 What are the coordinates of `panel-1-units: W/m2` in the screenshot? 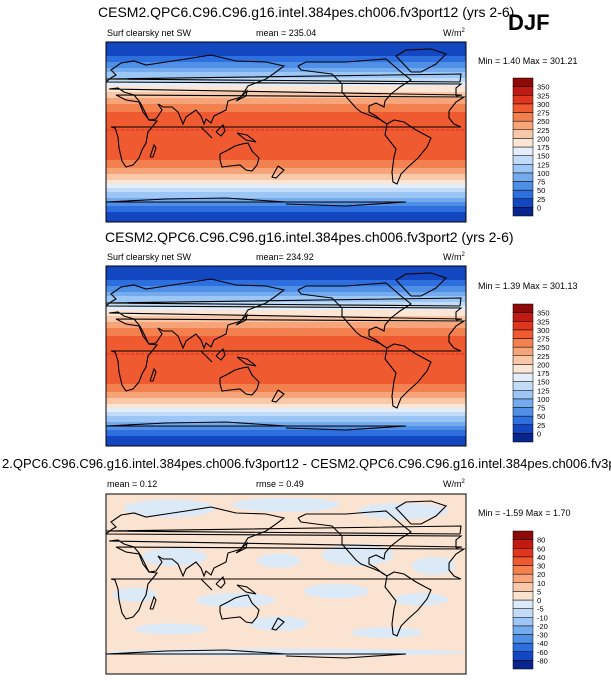 It's located at (454, 33).